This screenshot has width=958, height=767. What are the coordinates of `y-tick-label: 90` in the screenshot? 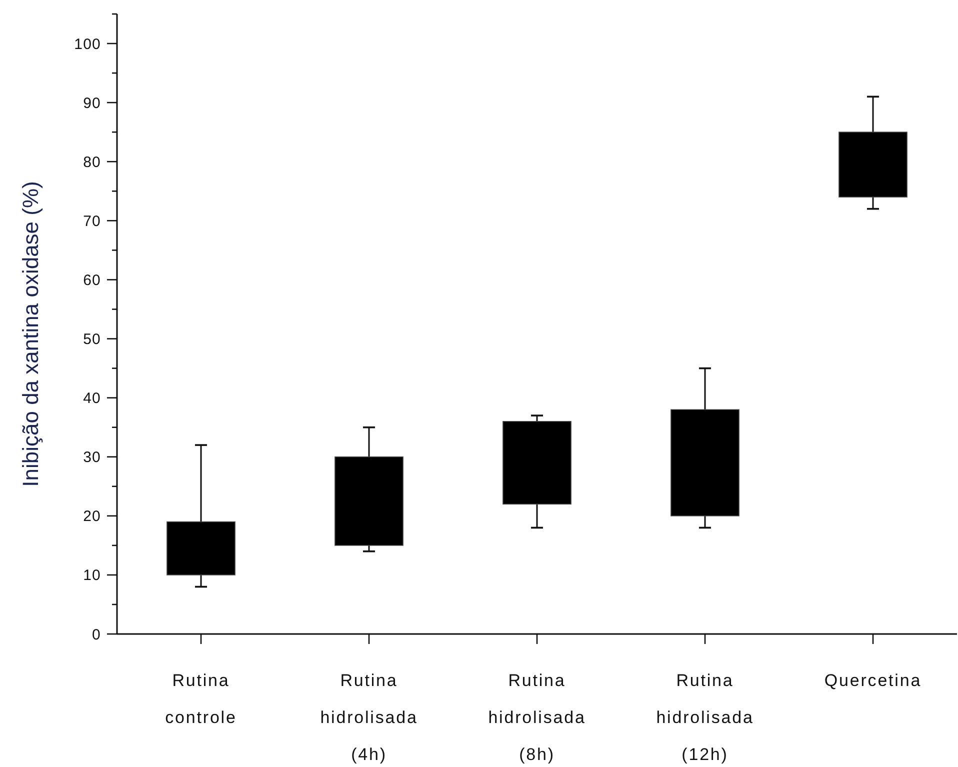 It's located at (92, 103).